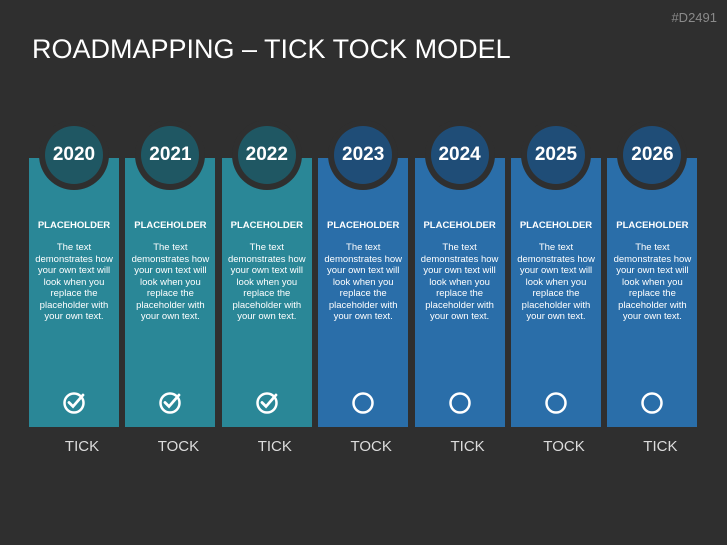  I want to click on slide-id: #D2491, so click(694, 17).